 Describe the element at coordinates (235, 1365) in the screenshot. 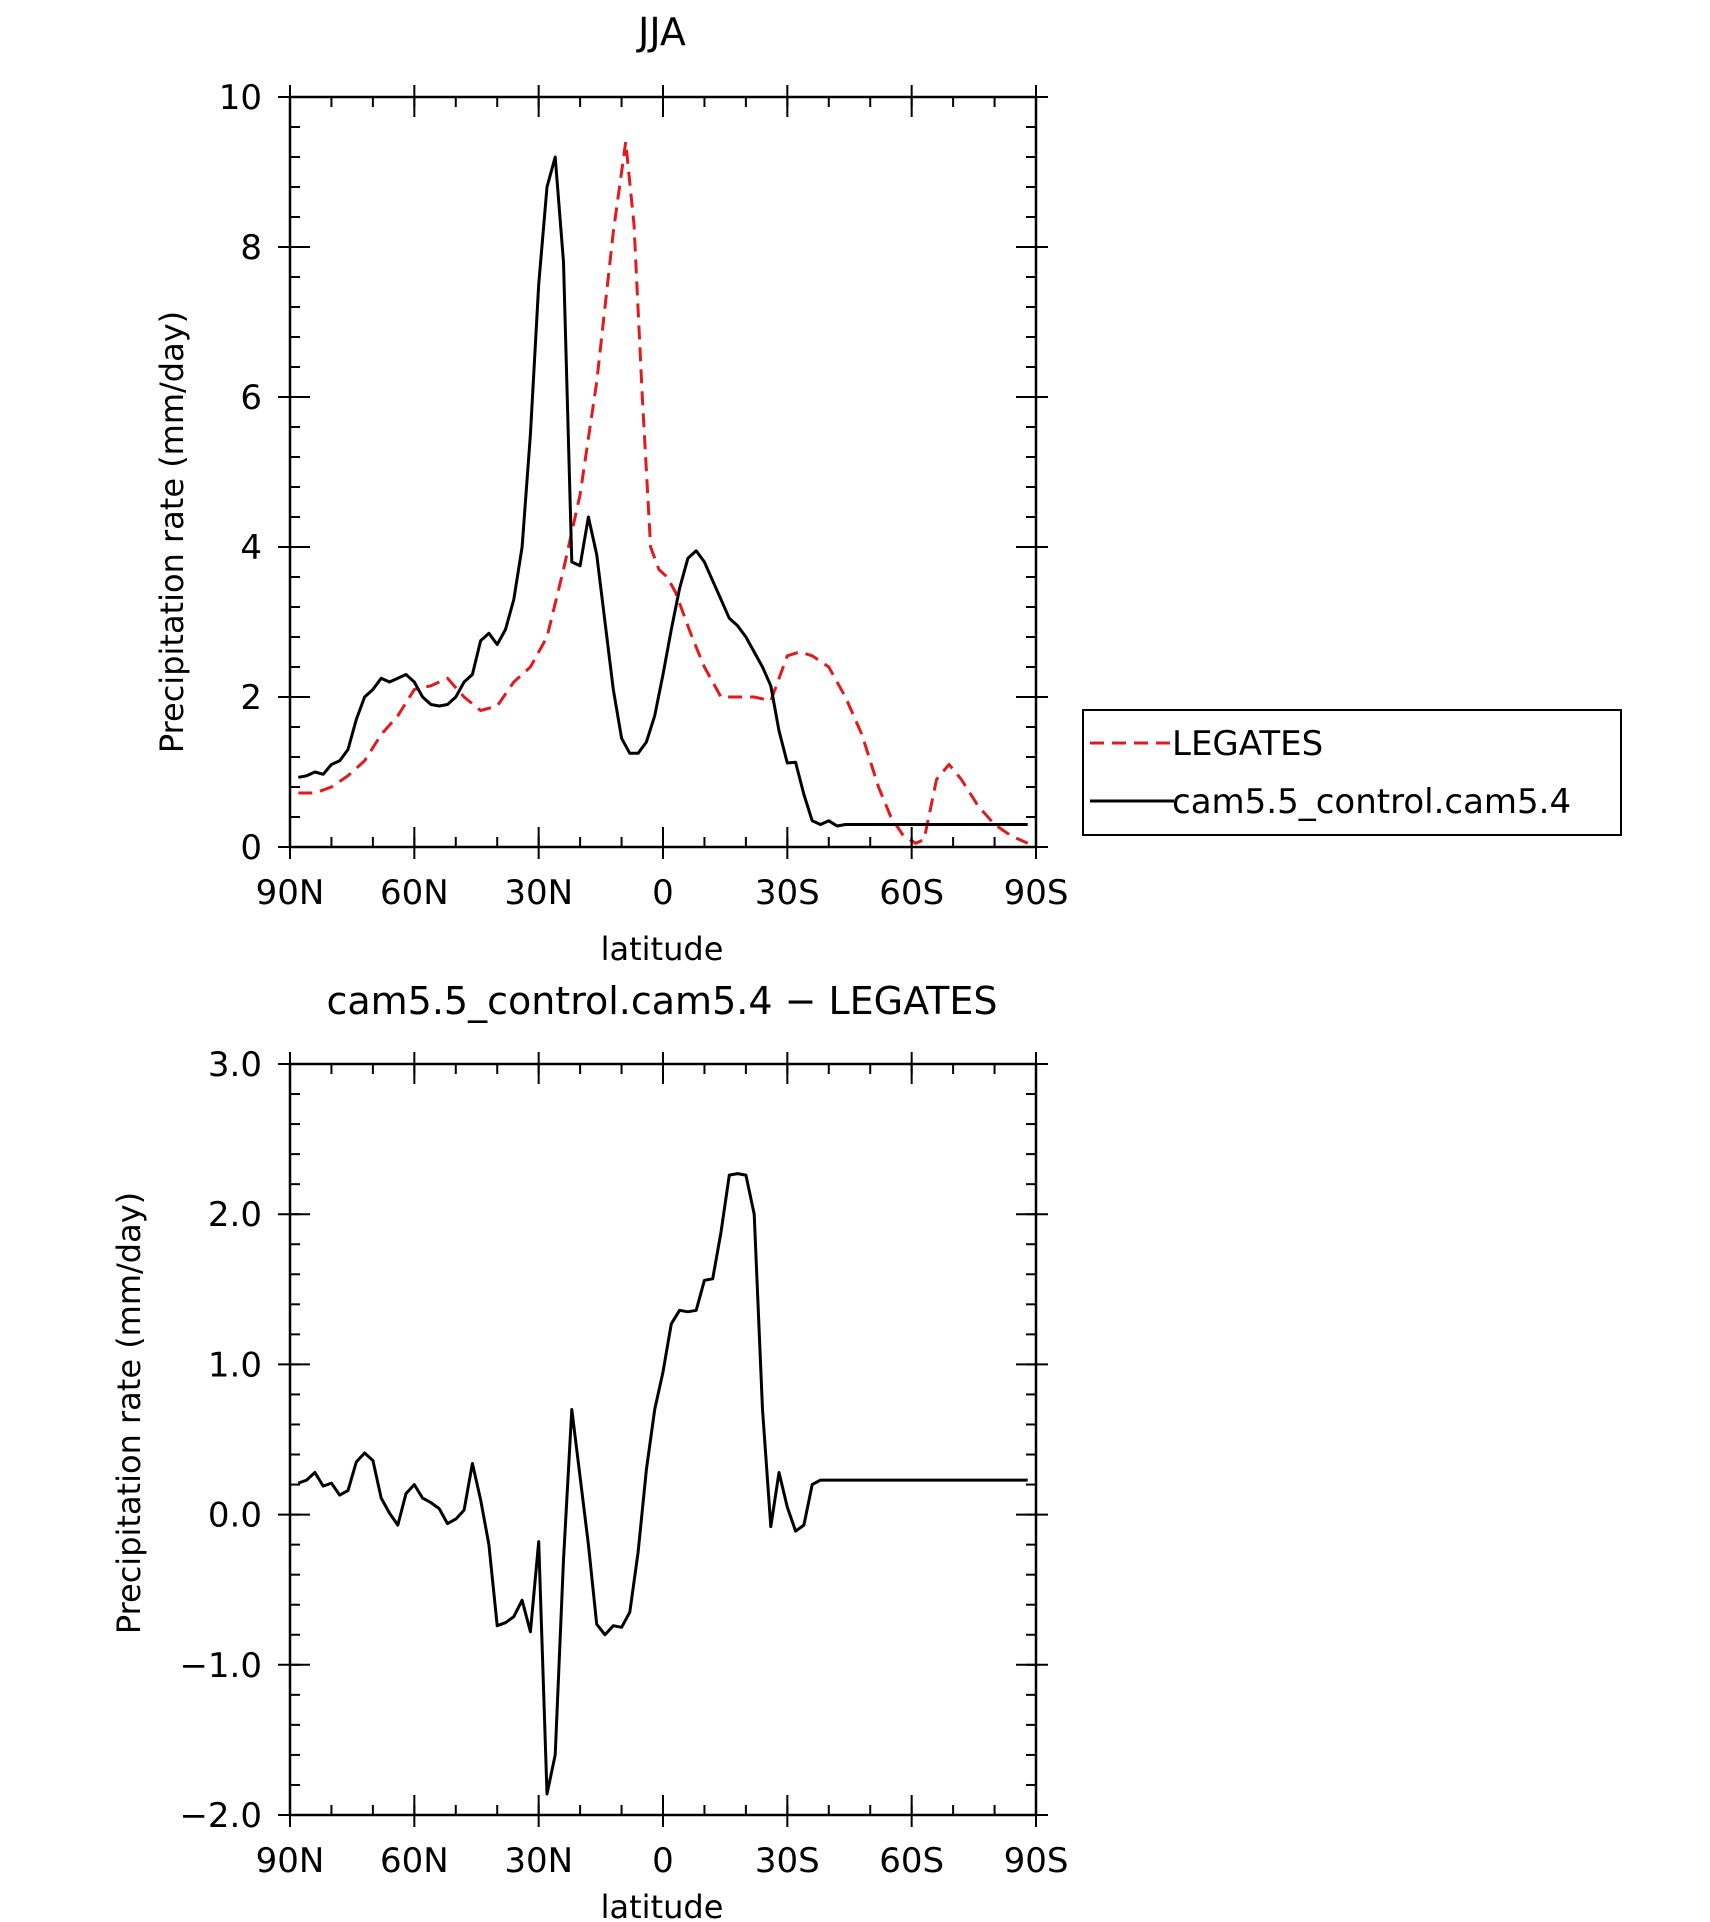

I see `y-tick-label: 1.0` at that location.